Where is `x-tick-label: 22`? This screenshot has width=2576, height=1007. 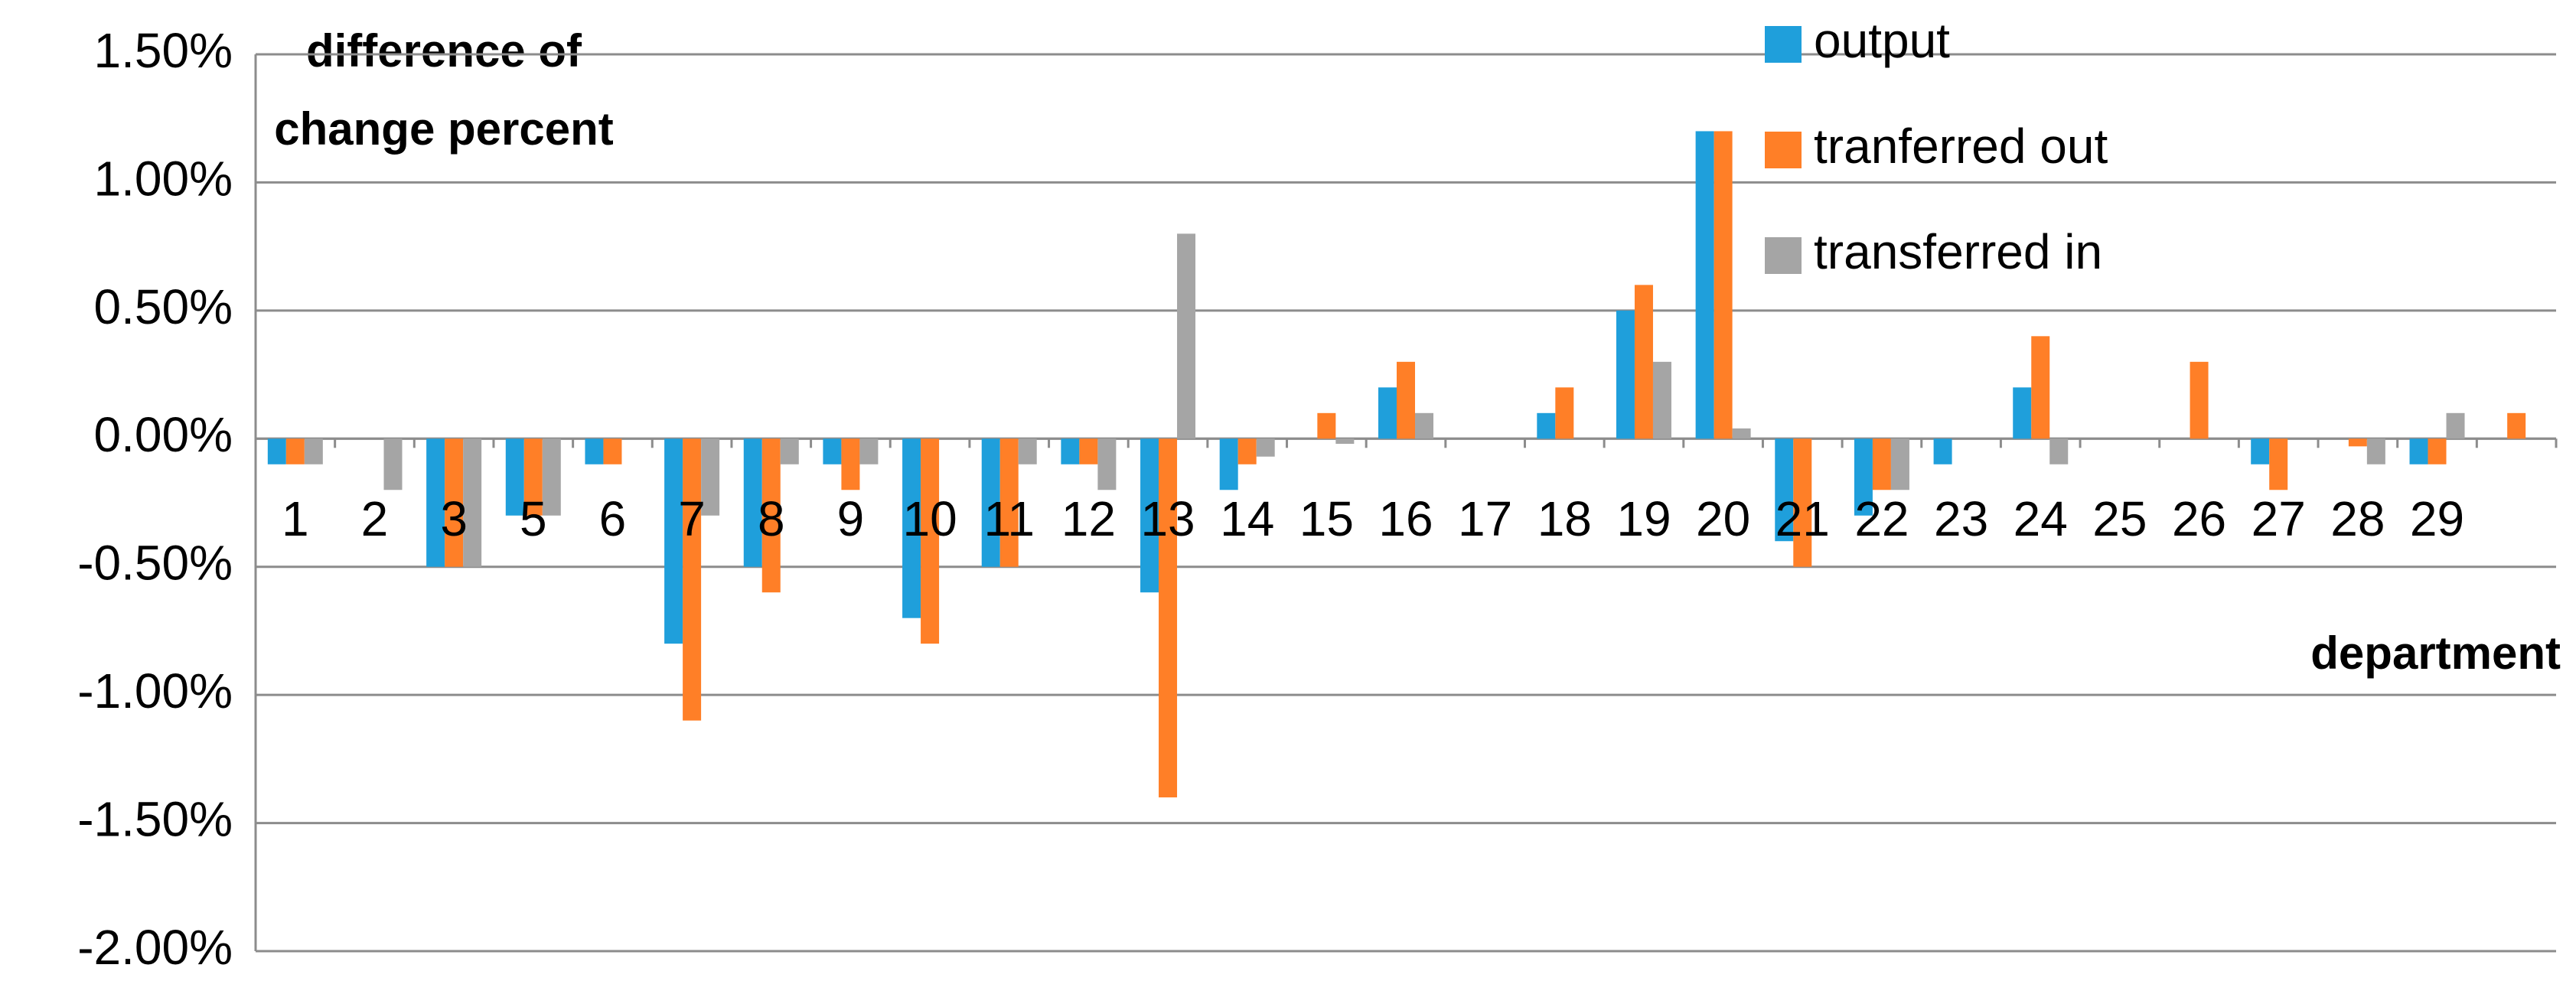 x-tick-label: 22 is located at coordinates (1881, 518).